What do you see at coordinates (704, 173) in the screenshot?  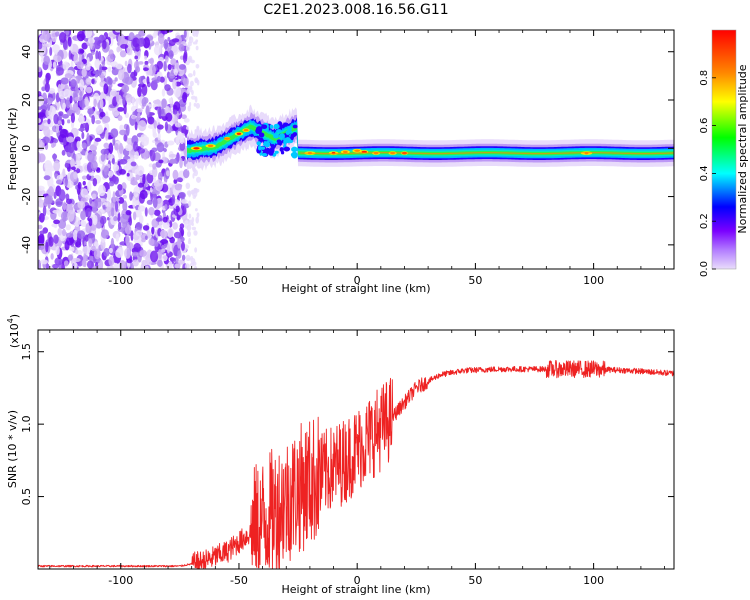 I see `colorbar-tick-label-2: 0.4` at bounding box center [704, 173].